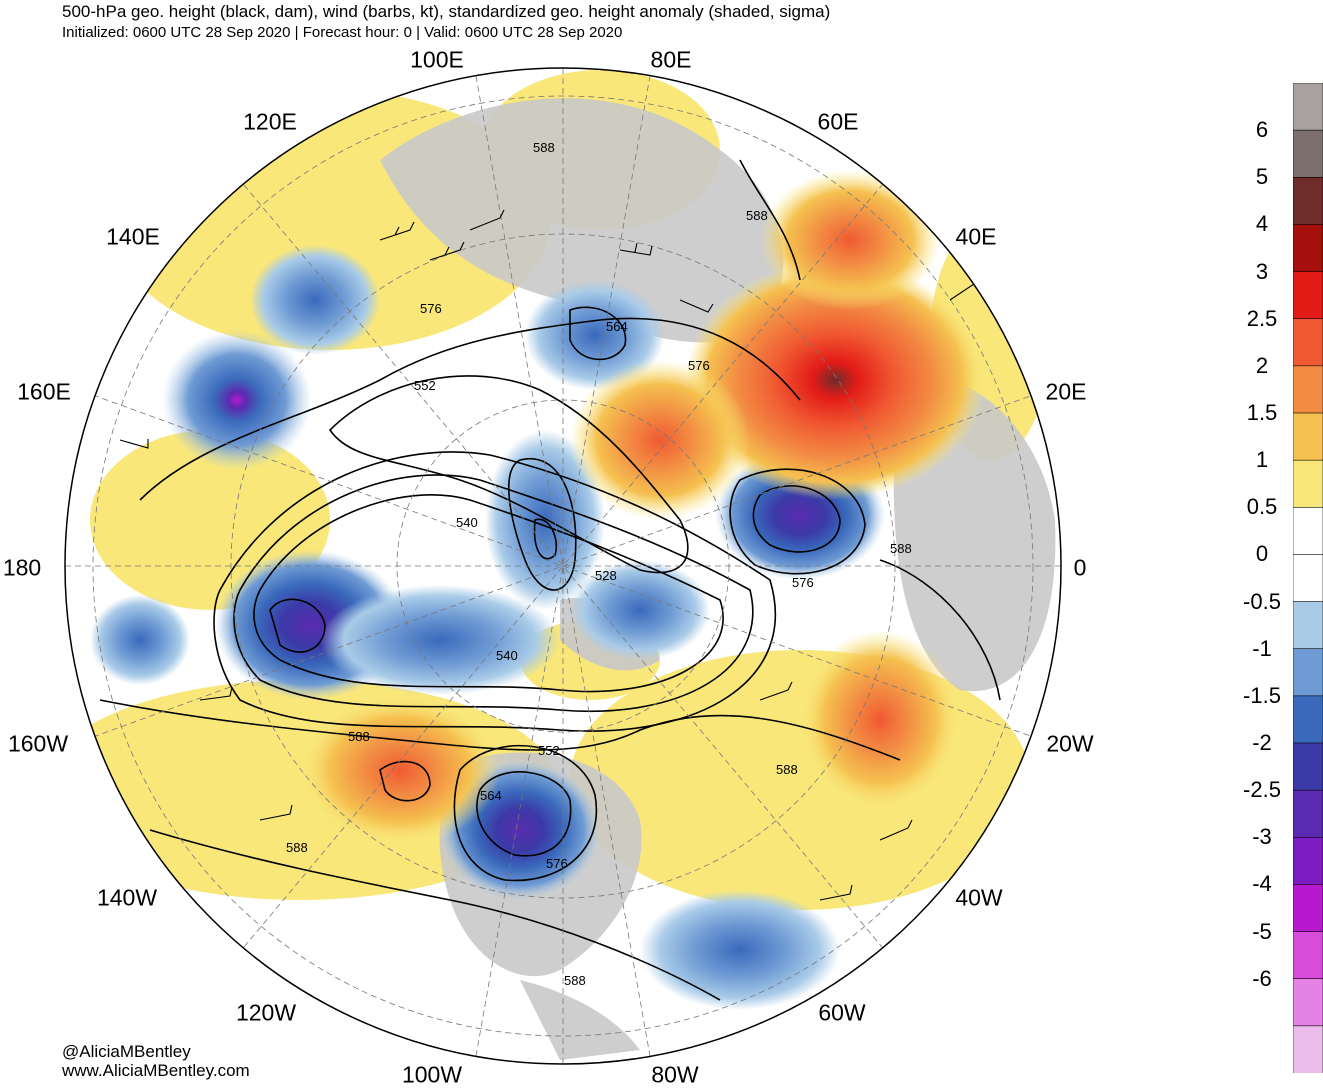  I want to click on colorbar-label: -2.5, so click(1262, 790).